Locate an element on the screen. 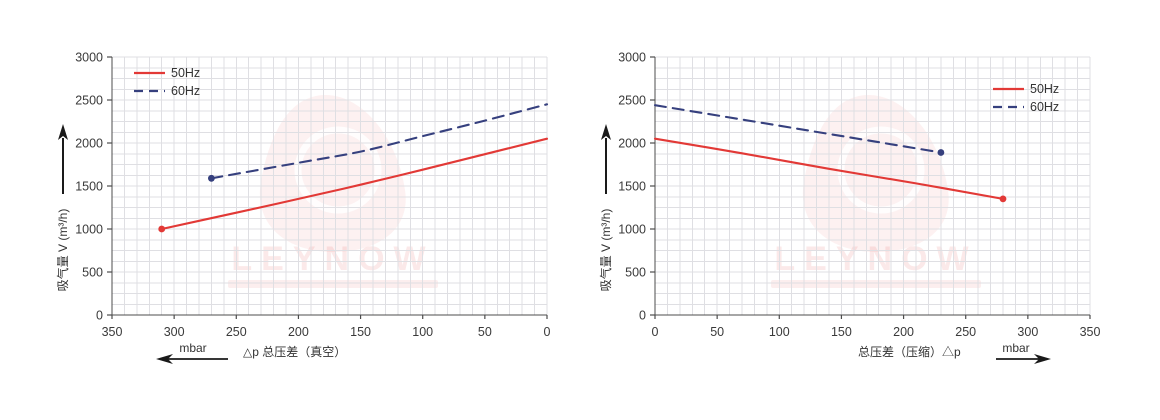  x-axis-label-right: 总压差（压缩）△p mbar is located at coordinates (954, 352).